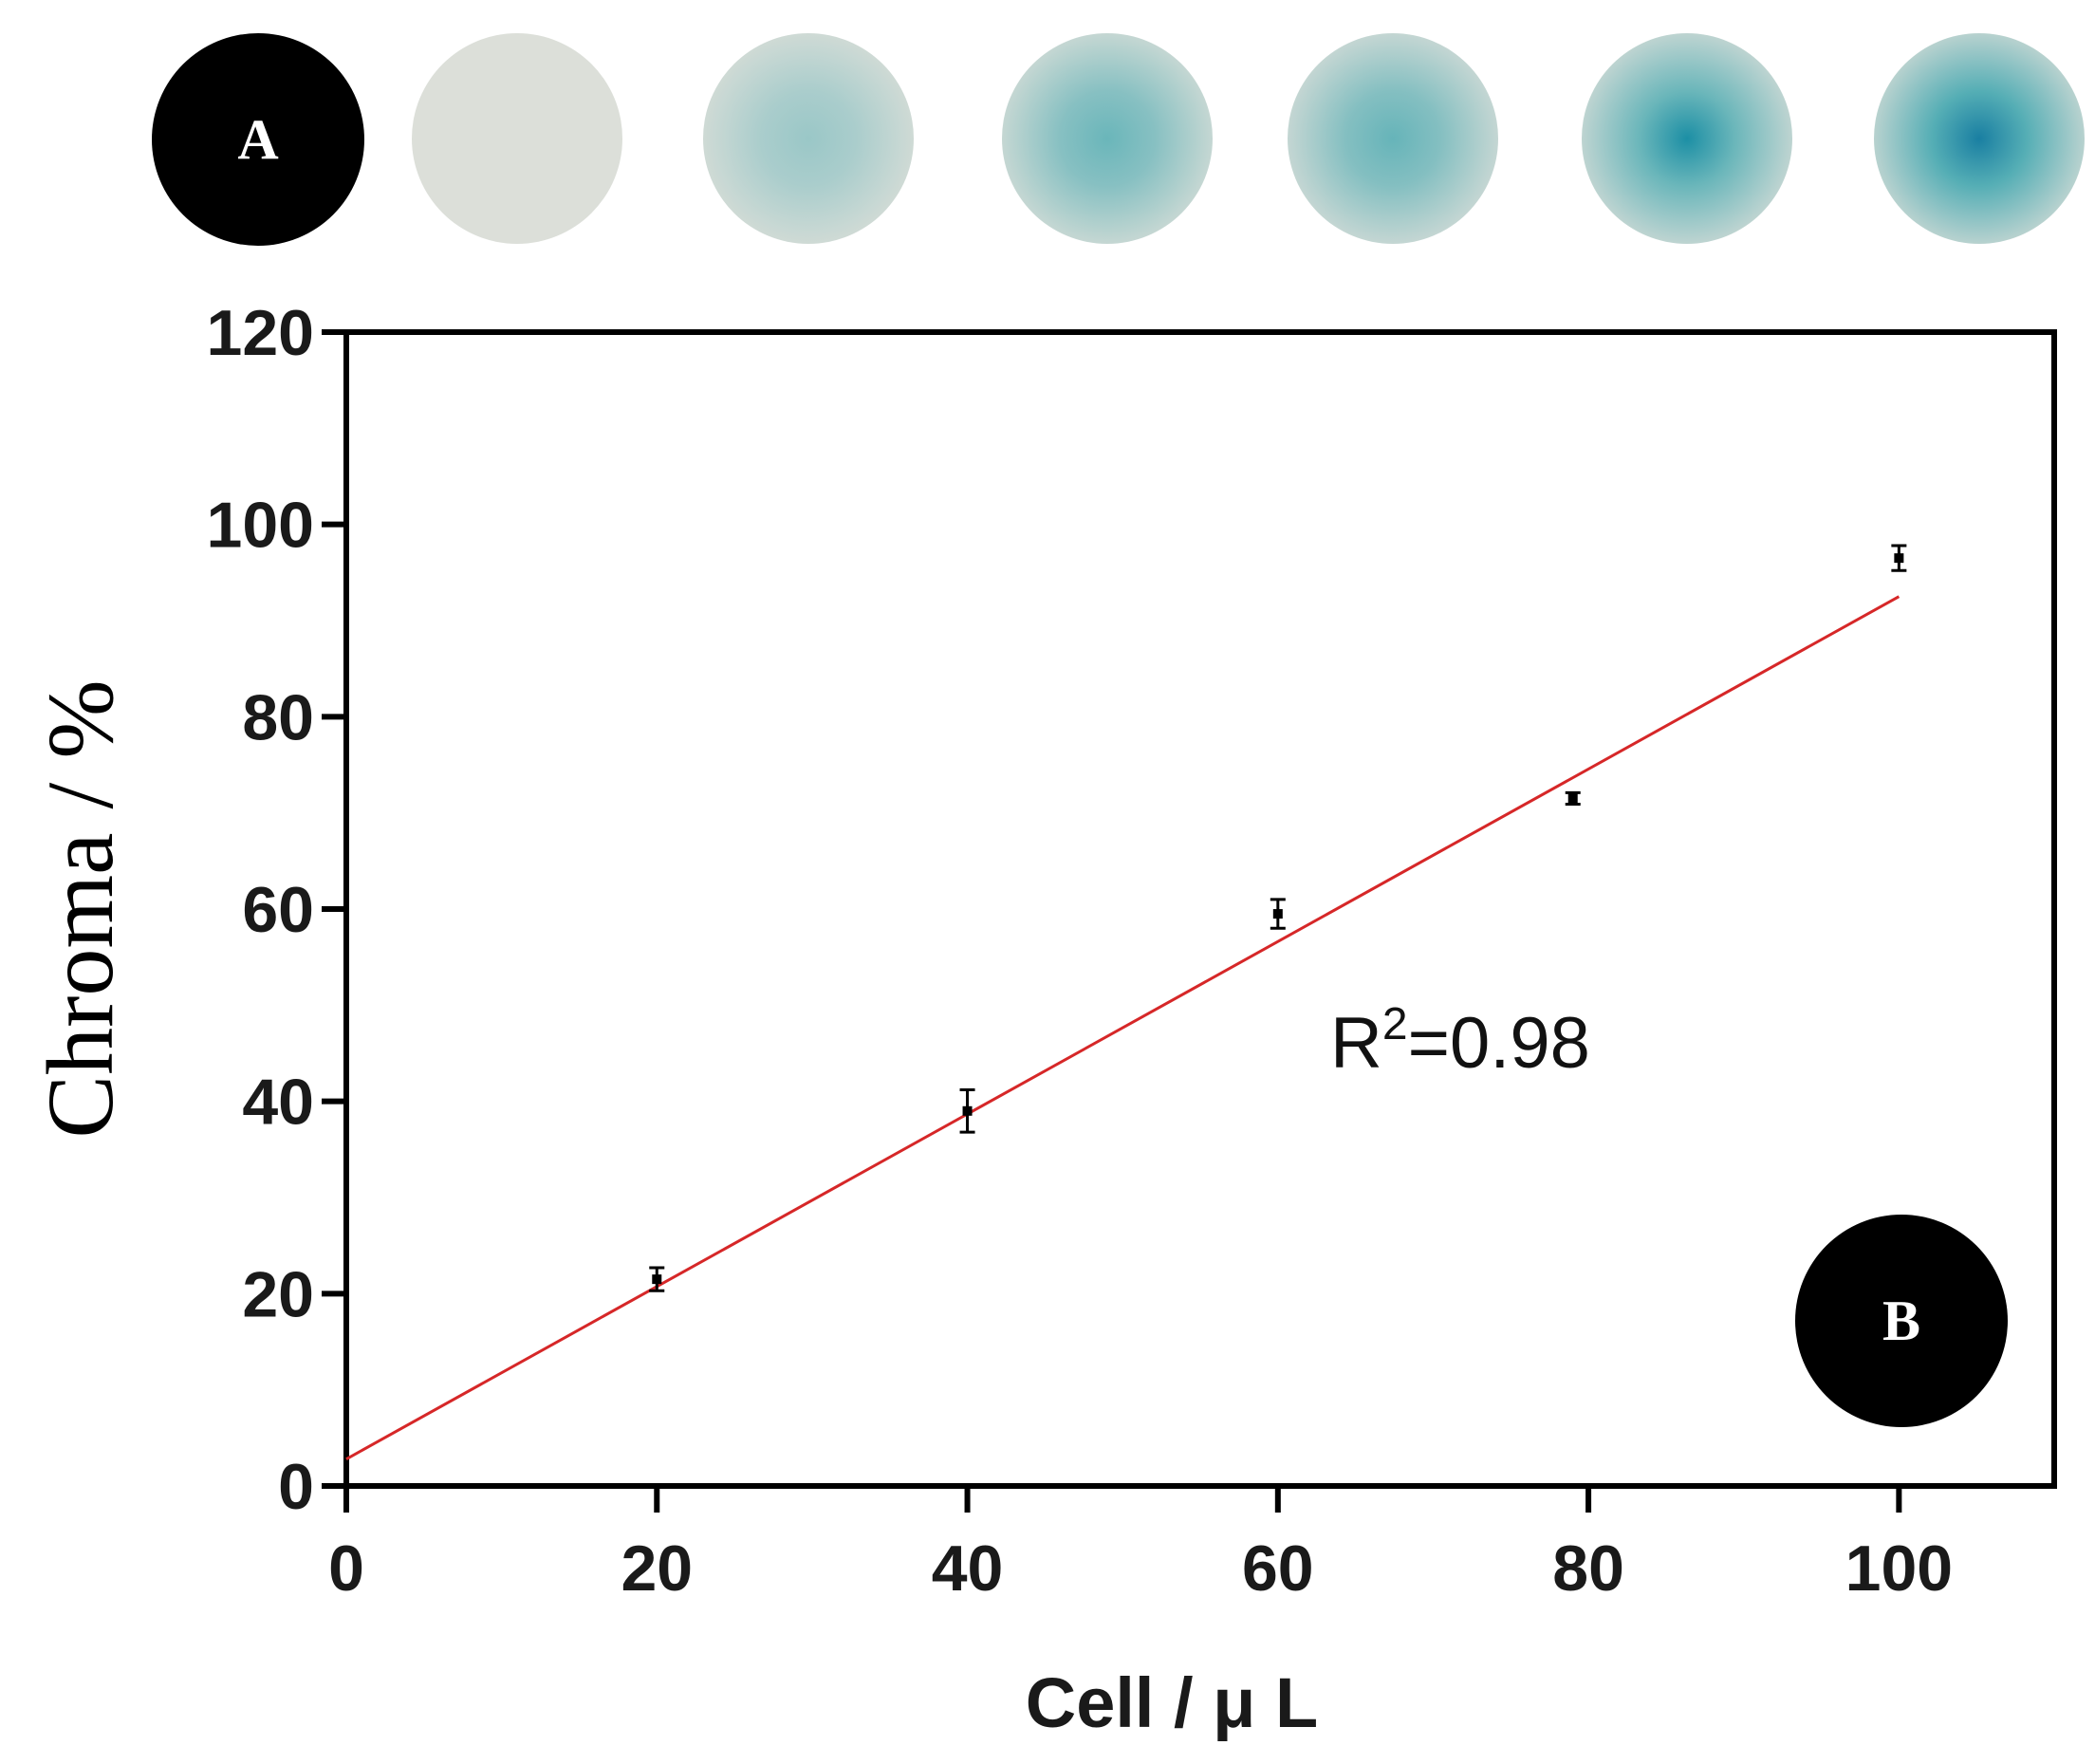  What do you see at coordinates (1172, 1702) in the screenshot?
I see `x-axis-label: Cell / μ L` at bounding box center [1172, 1702].